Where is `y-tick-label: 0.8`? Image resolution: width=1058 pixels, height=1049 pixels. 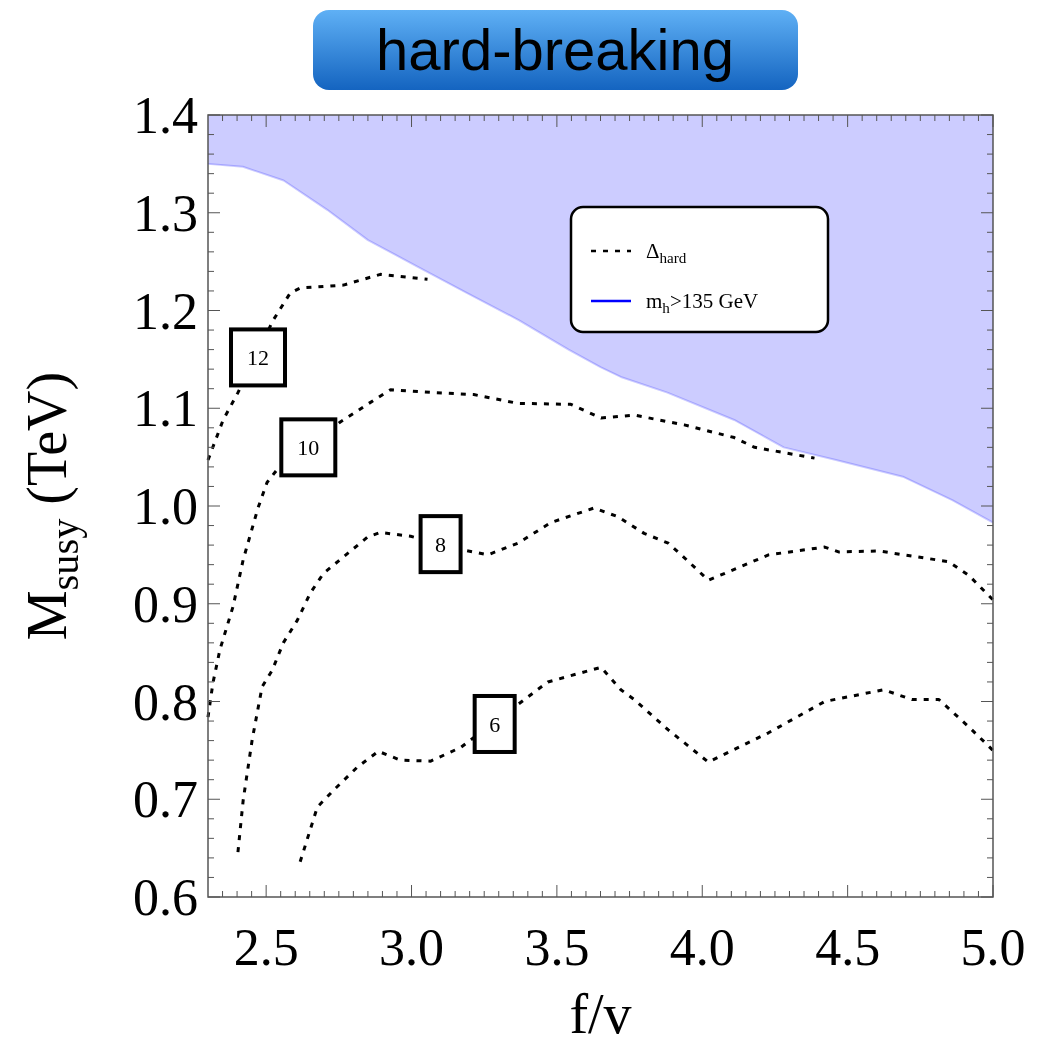 y-tick-label: 0.8 is located at coordinates (165, 702).